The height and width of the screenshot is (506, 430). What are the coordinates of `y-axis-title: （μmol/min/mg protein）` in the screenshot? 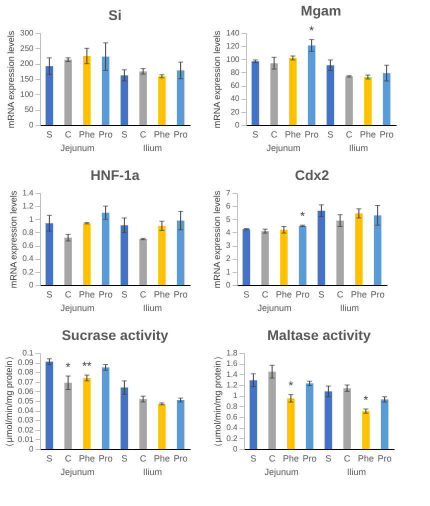 It's located at (217, 402).